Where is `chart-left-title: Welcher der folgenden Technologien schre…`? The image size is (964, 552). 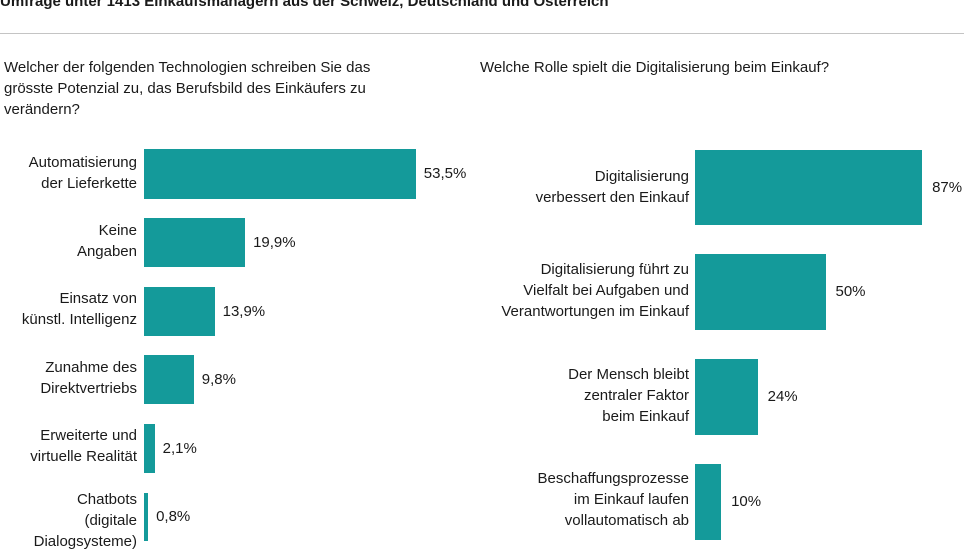 chart-left-title: Welcher der folgenden Technologien schre… is located at coordinates (187, 88).